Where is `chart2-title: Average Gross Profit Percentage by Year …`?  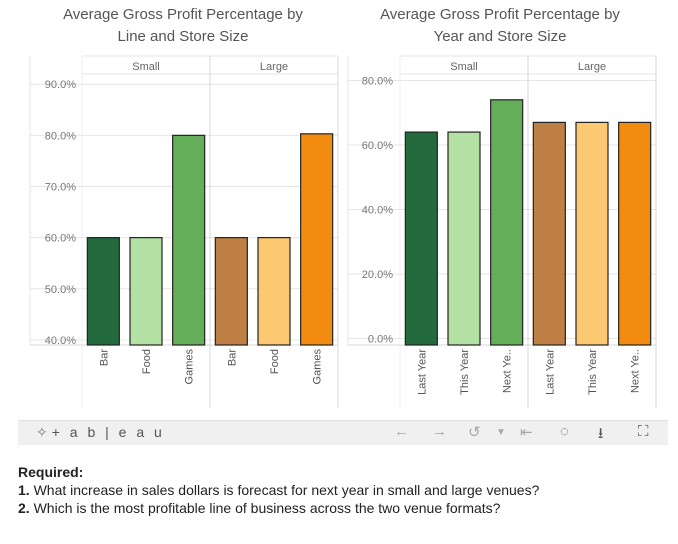 chart2-title: Average Gross Profit Percentage by Year … is located at coordinates (500, 26).